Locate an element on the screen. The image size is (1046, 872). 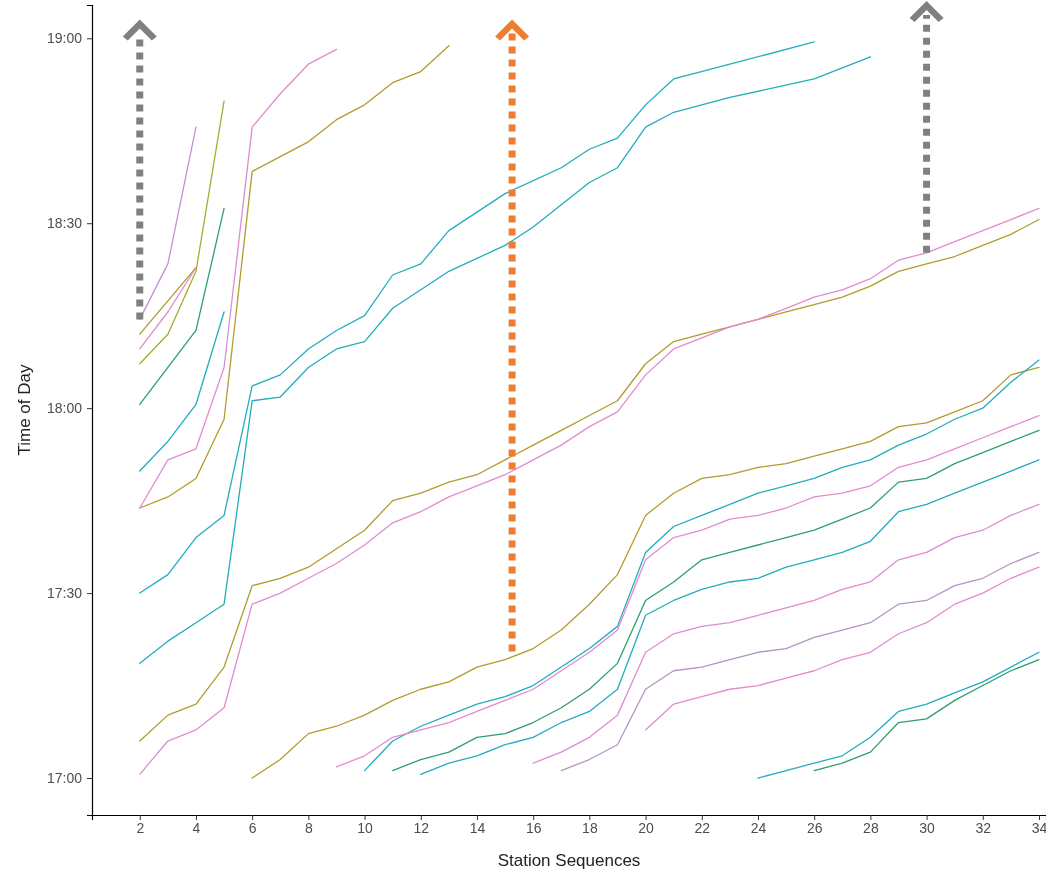
x-tick-label: 34 is located at coordinates (1038, 827).